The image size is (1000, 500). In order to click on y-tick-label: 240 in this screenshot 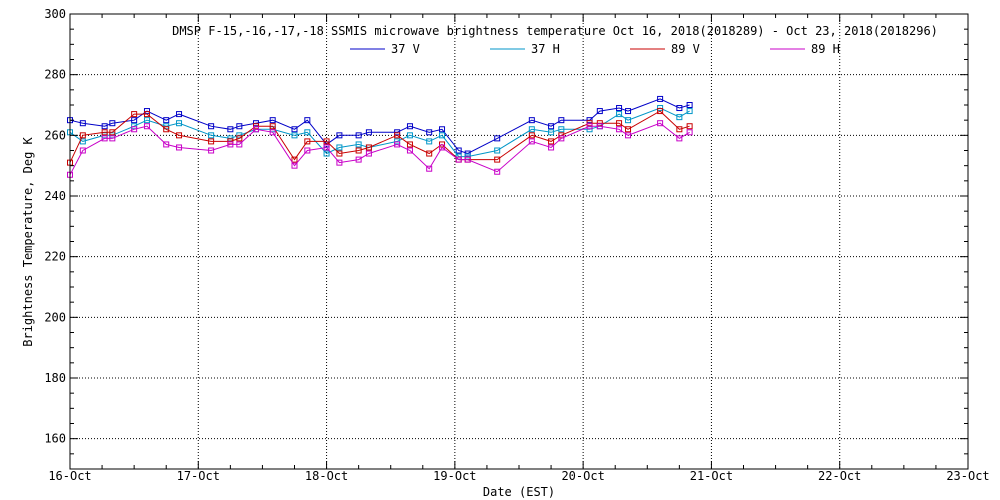, I will do `click(55, 196)`.